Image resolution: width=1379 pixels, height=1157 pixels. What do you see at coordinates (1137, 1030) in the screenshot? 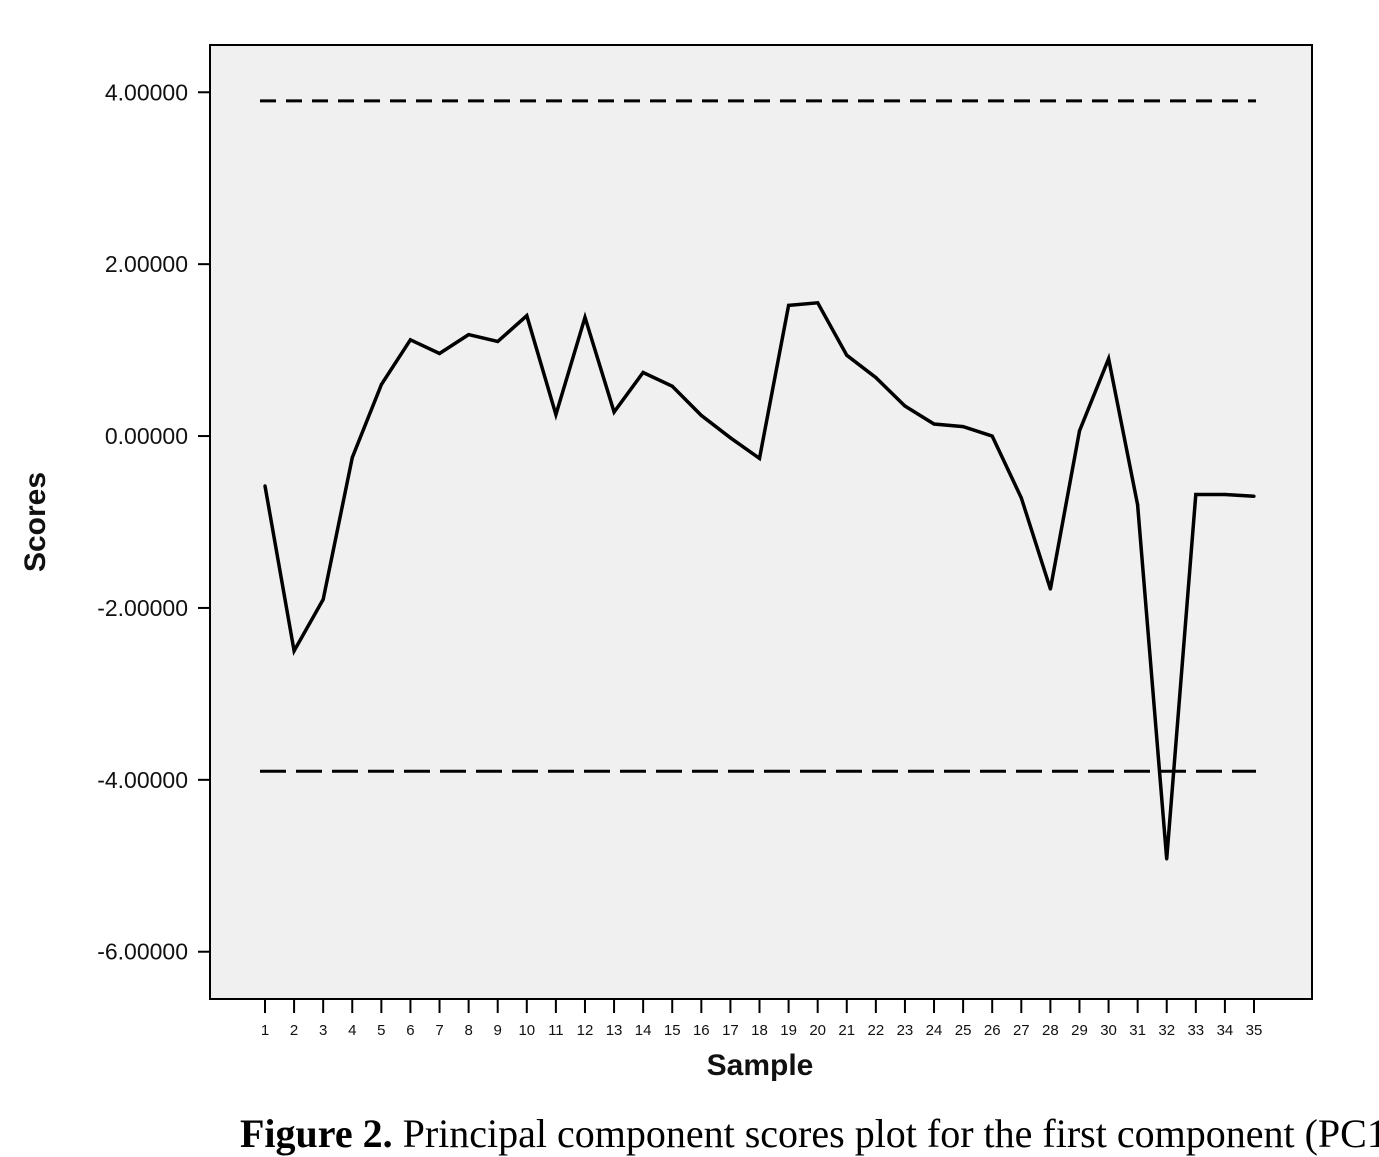
I see `x-tick-label: 31` at bounding box center [1137, 1030].